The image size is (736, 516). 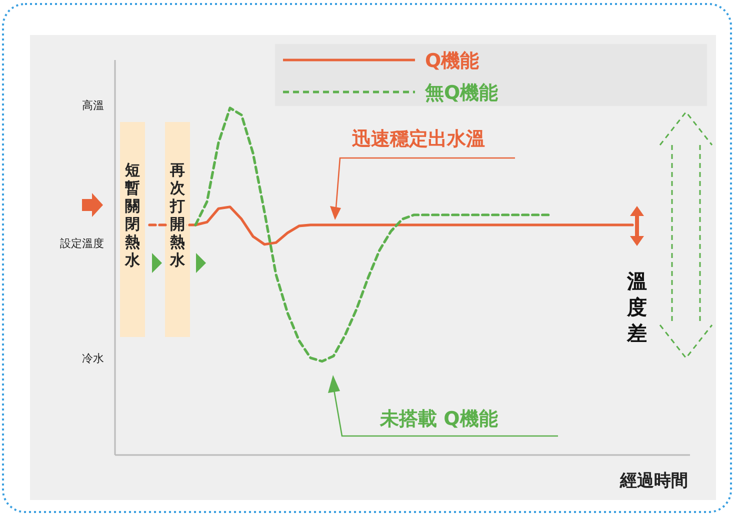 I want to click on text: Q機能, so click(x=452, y=61).